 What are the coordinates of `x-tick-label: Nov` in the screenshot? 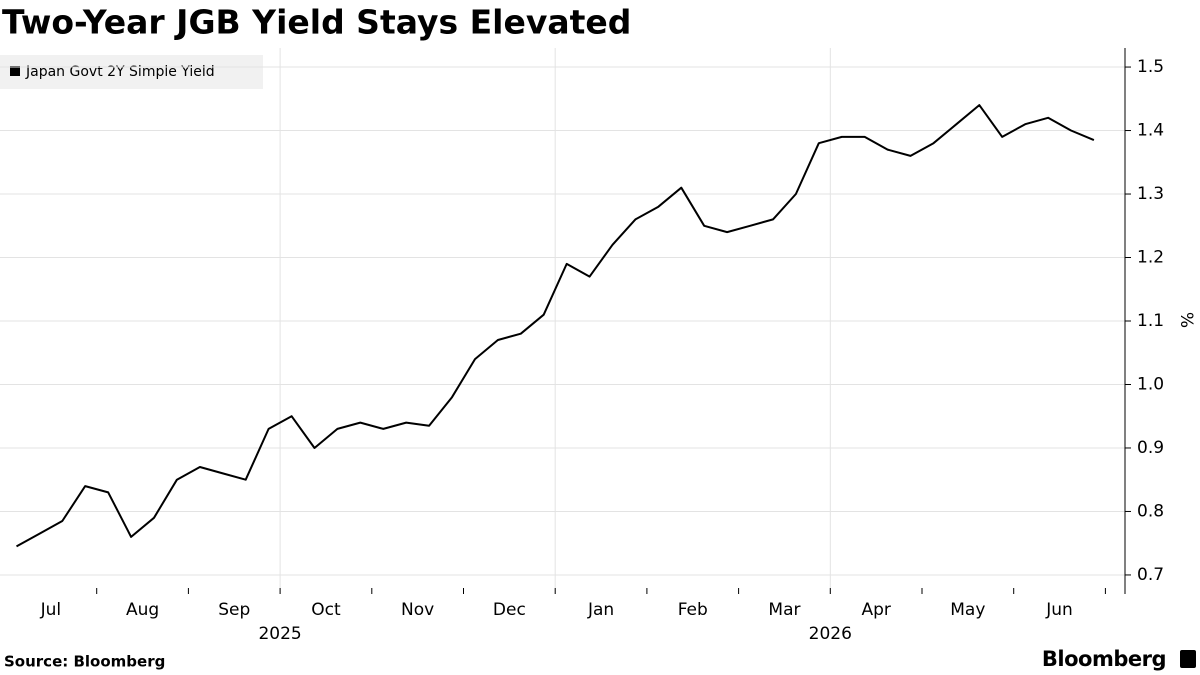 It's located at (417, 610).